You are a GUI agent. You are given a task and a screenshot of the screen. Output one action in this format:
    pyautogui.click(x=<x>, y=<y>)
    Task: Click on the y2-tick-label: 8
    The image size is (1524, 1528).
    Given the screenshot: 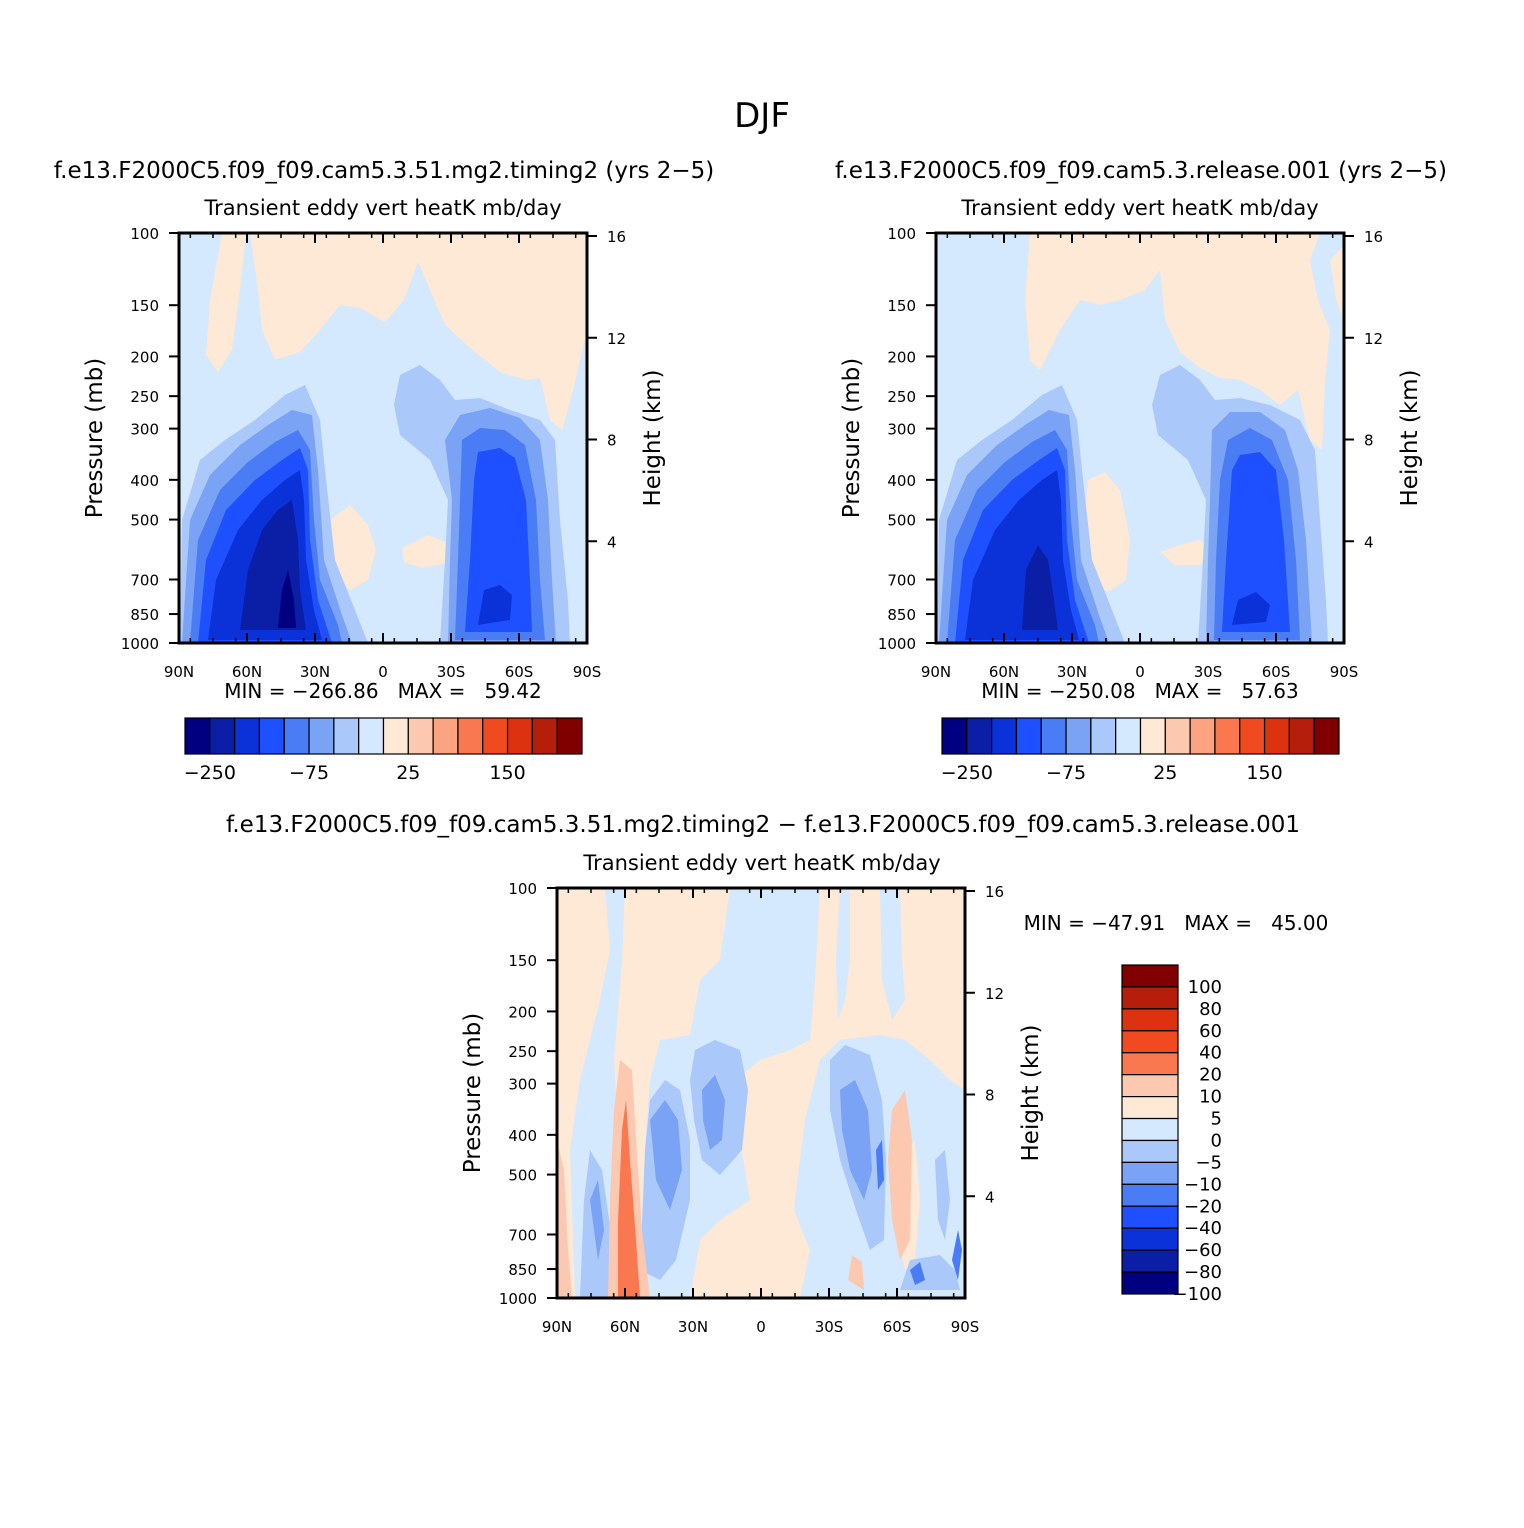 What is the action you would take?
    pyautogui.click(x=1369, y=441)
    